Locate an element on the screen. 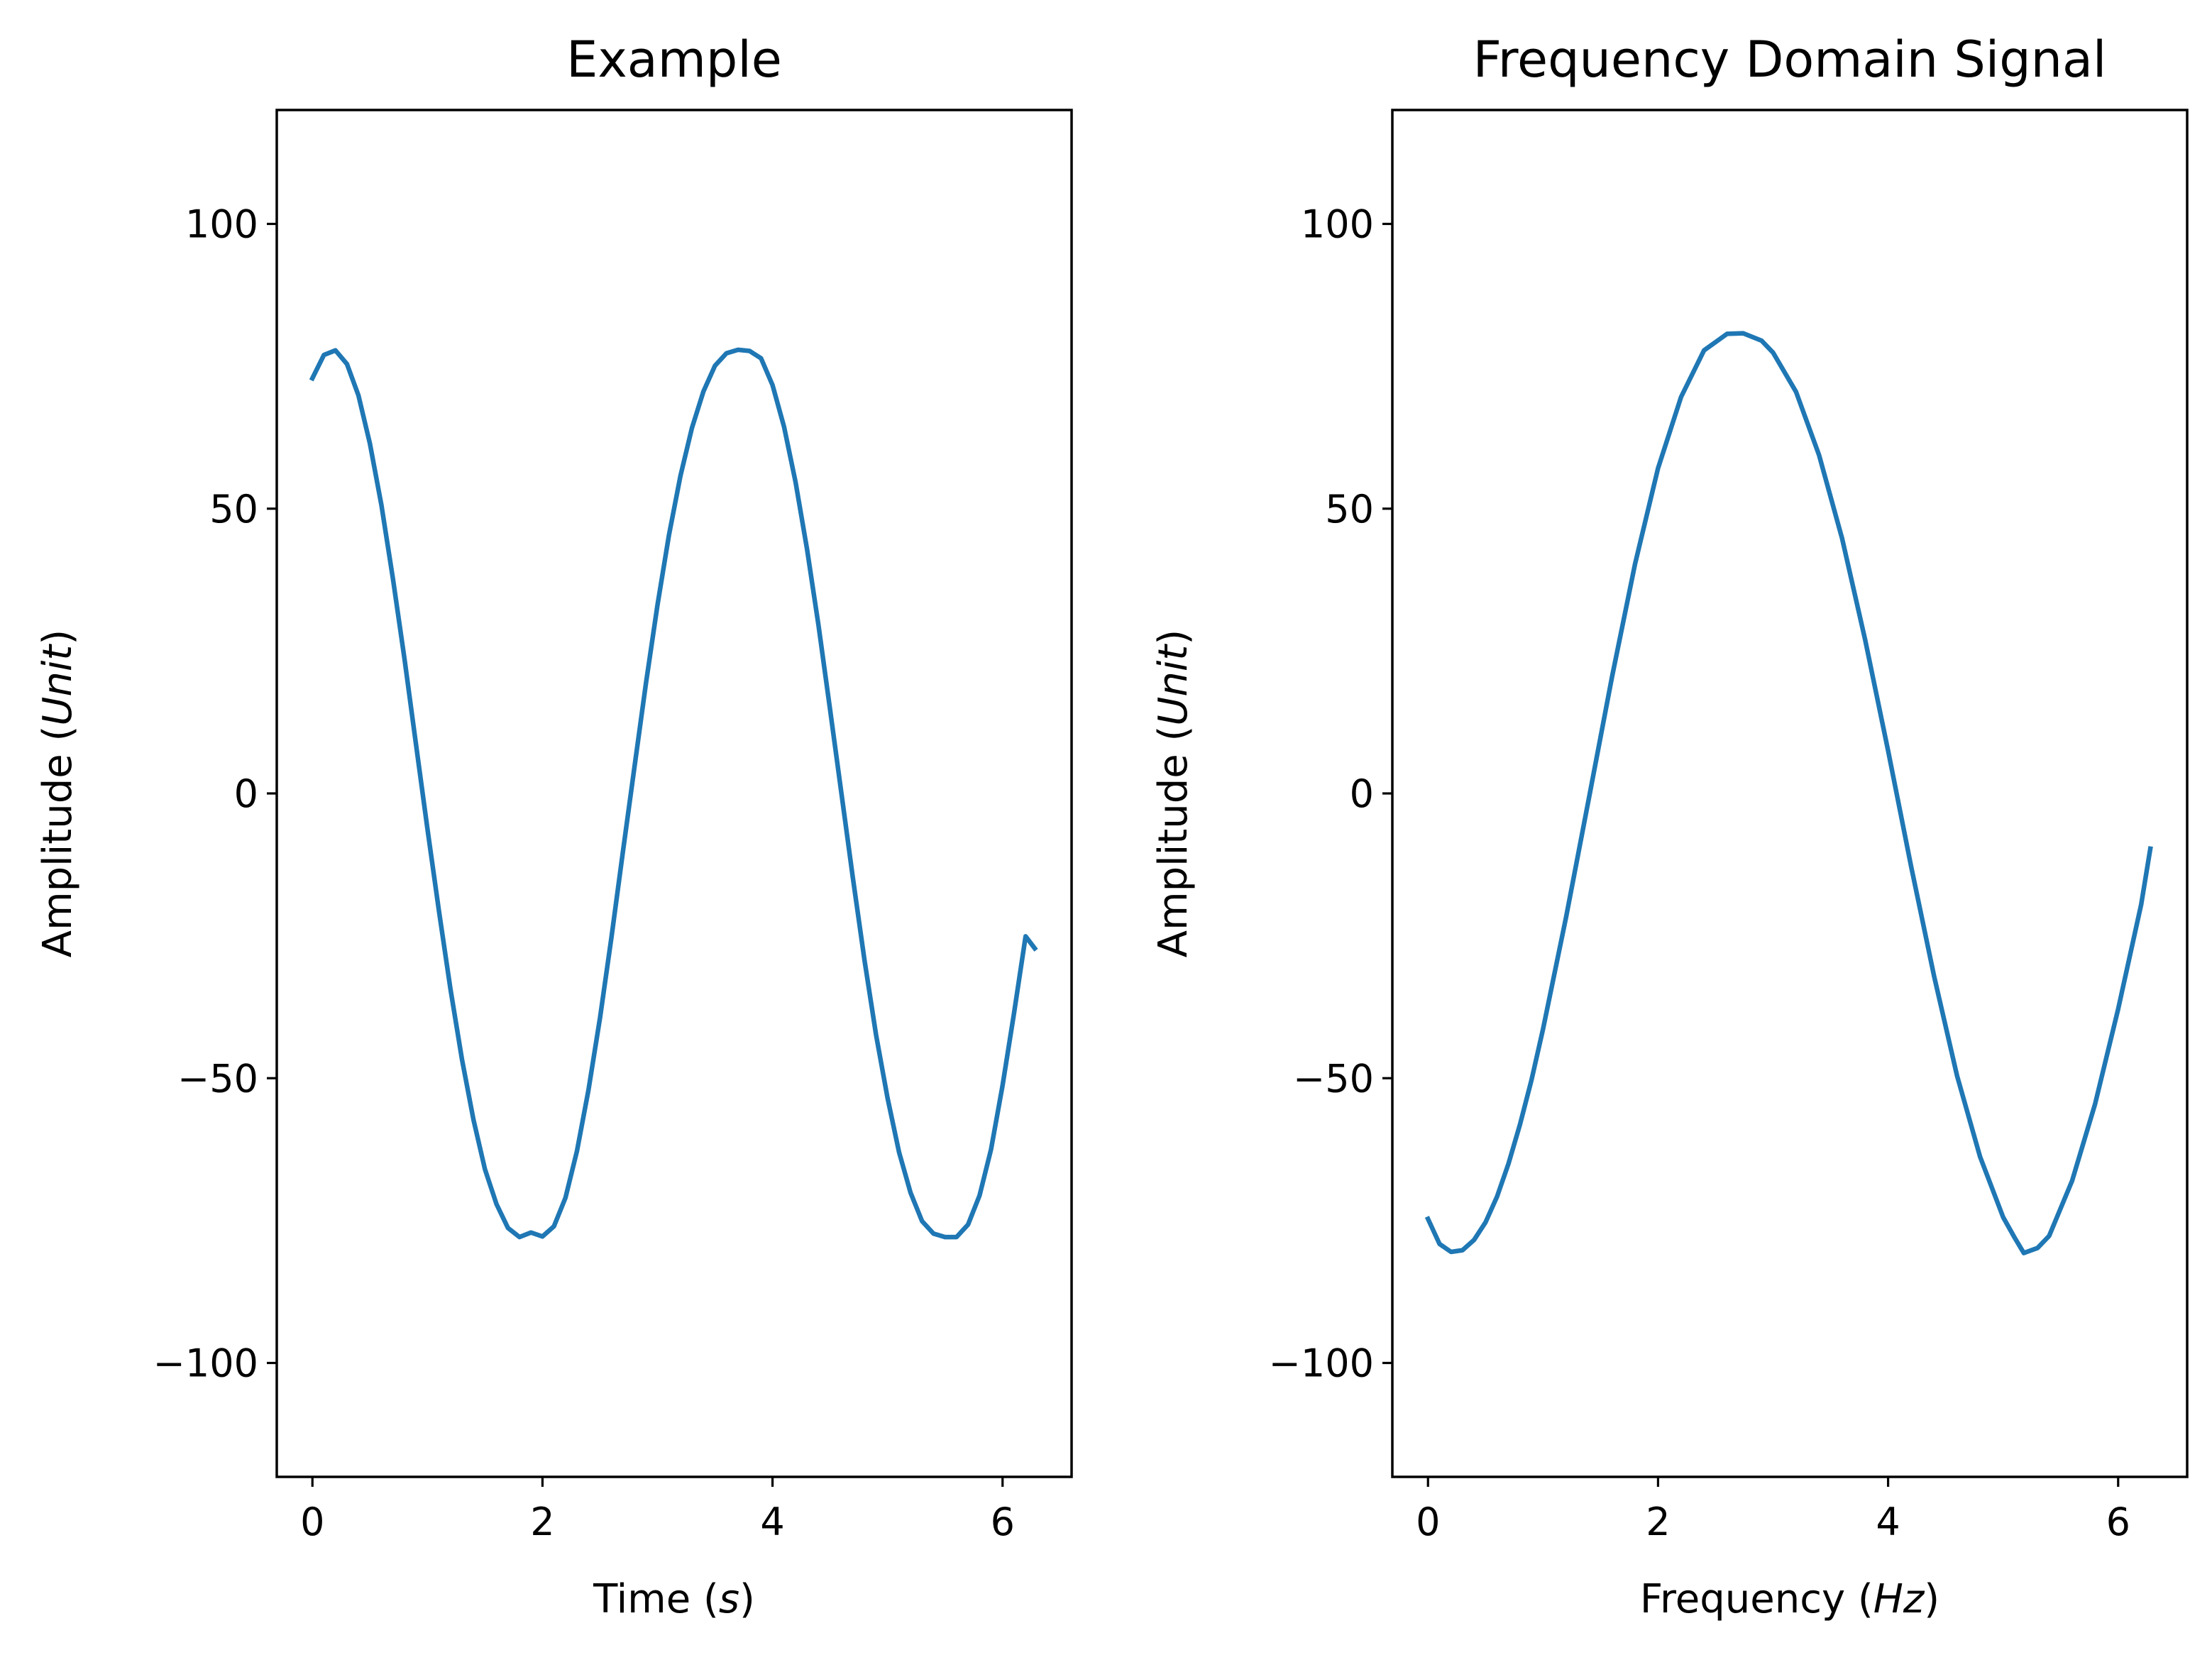 The height and width of the screenshot is (1655, 2212). time-domain-ytick-label: 100 is located at coordinates (221, 224).